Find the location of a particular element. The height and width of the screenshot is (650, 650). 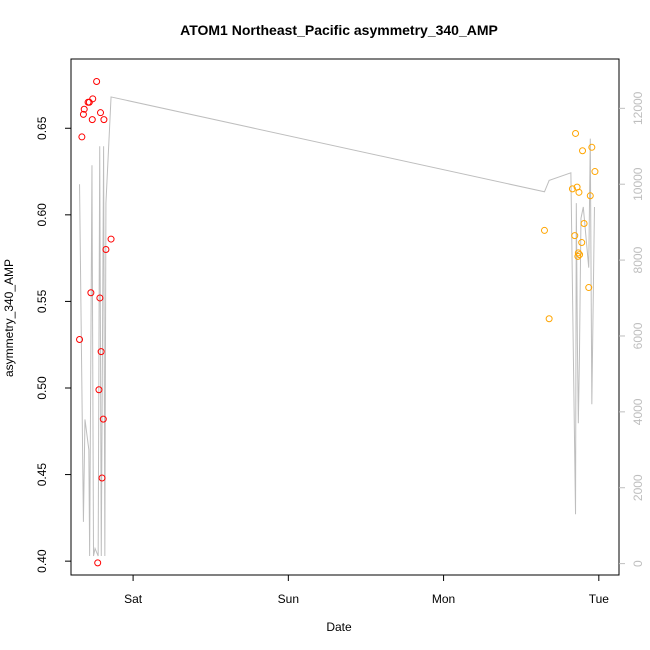

y-axis-label: asymmetry_340_AMP is located at coordinates (9, 318).